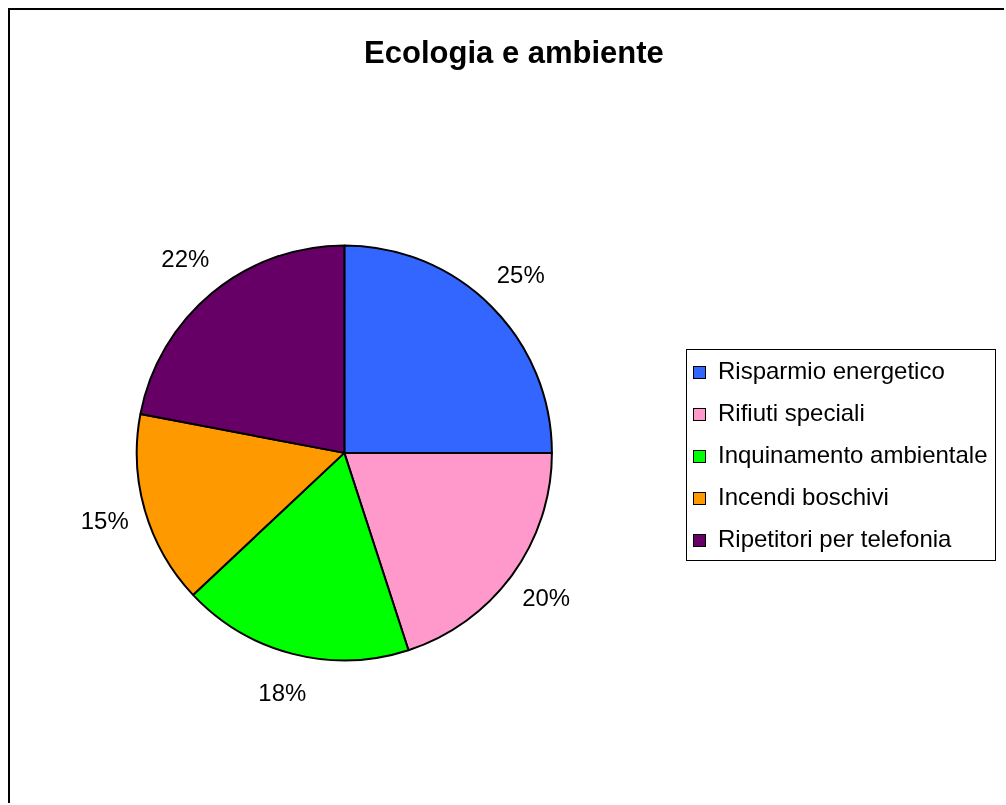 This screenshot has height=805, width=1006. Describe the element at coordinates (104, 521) in the screenshot. I see `data-label: 15%` at that location.